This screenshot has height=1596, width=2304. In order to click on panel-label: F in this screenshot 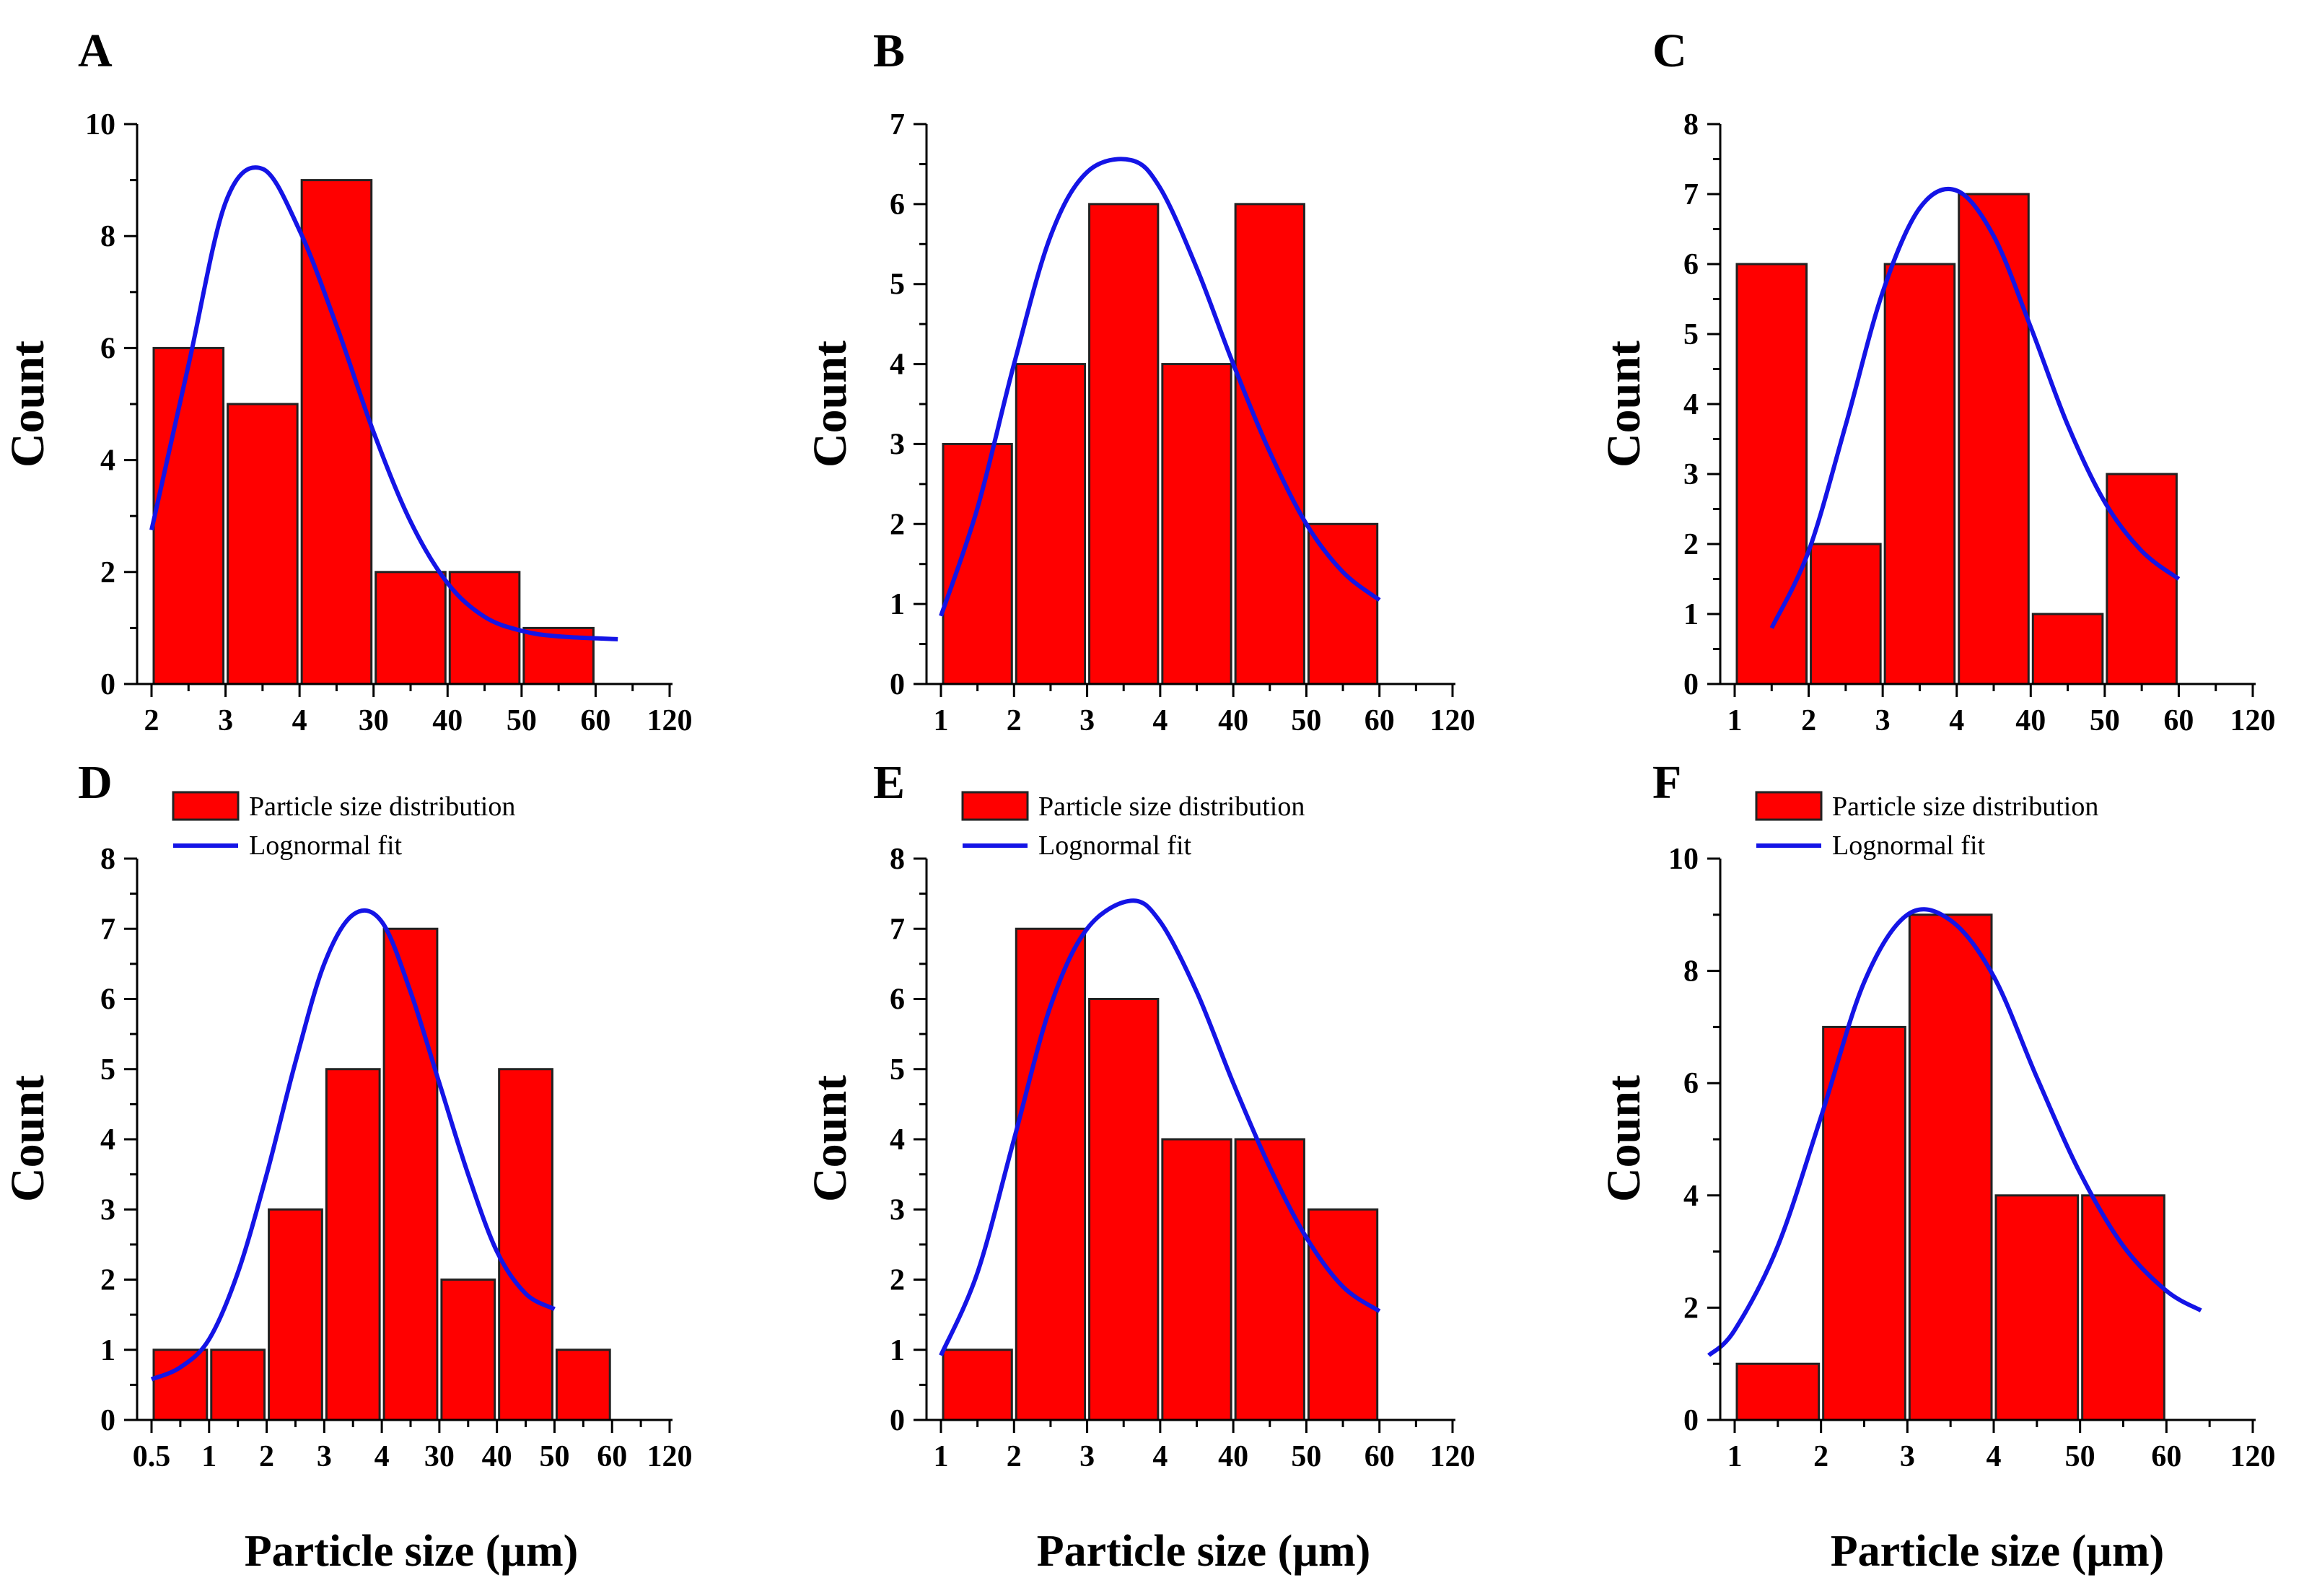, I will do `click(1666, 782)`.